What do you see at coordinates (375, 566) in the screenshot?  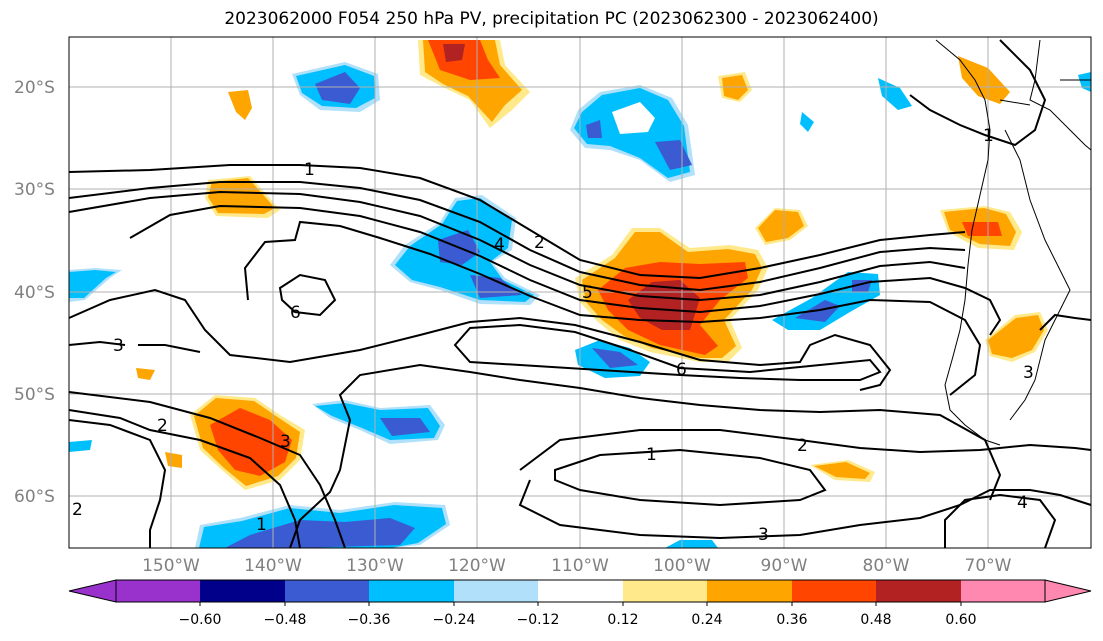 I see `lon-label: 130°W` at bounding box center [375, 566].